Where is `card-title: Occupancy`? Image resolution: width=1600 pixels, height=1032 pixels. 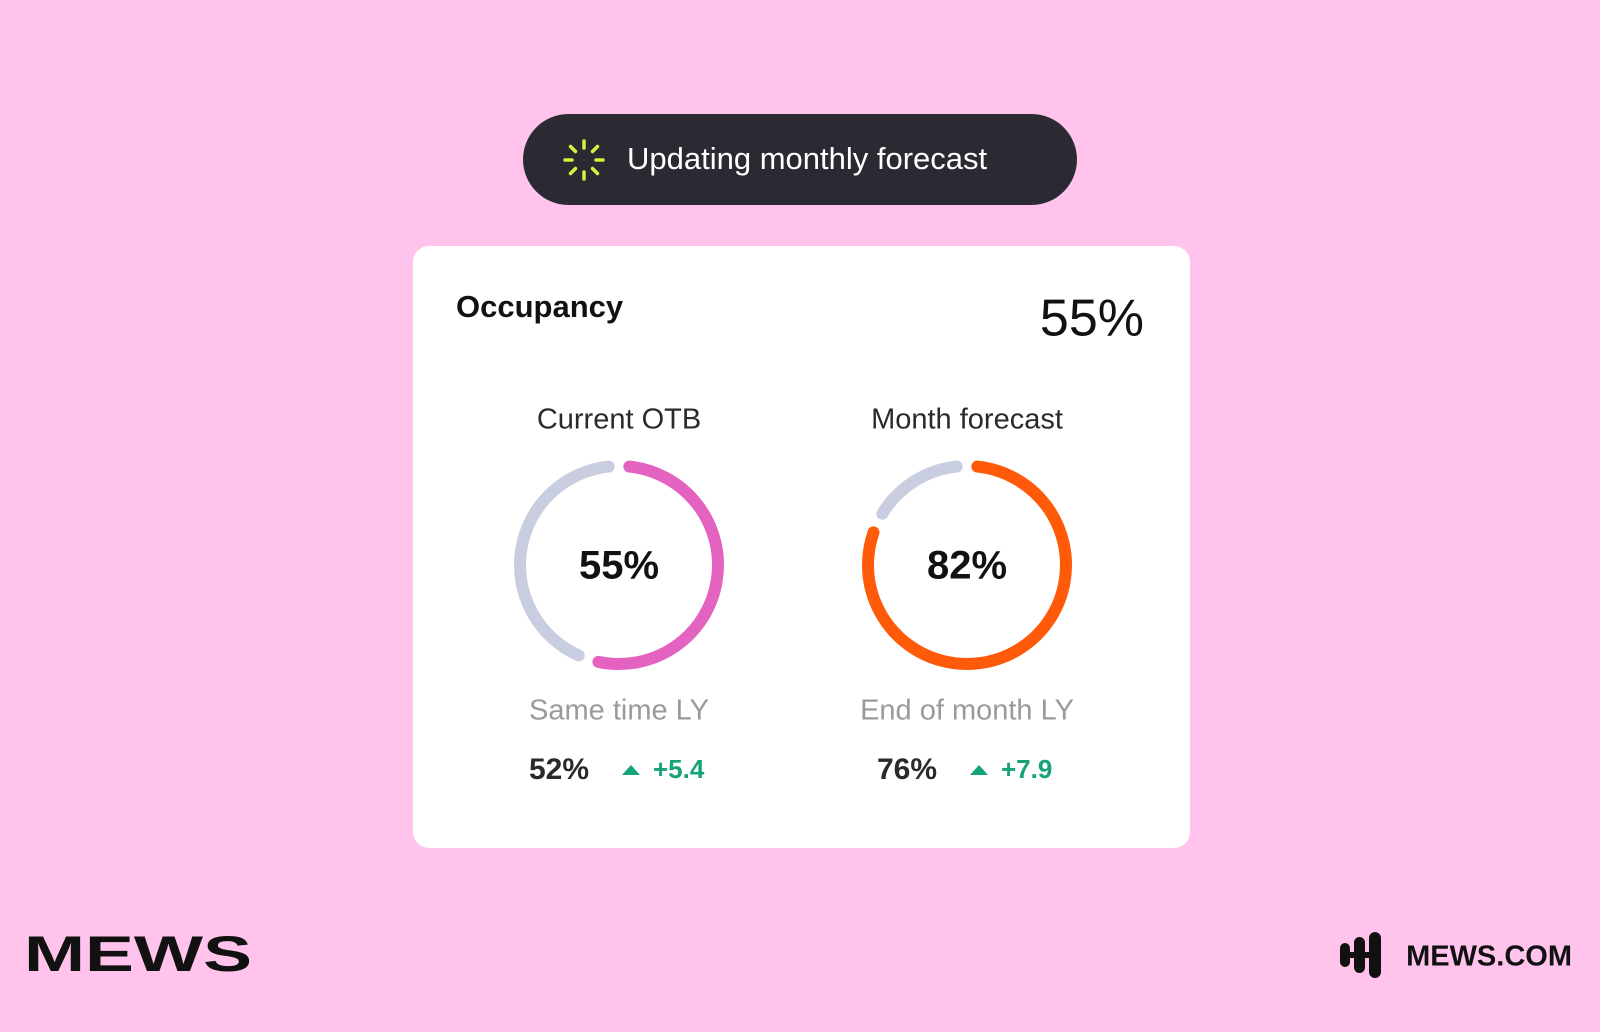 card-title: Occupancy is located at coordinates (540, 306).